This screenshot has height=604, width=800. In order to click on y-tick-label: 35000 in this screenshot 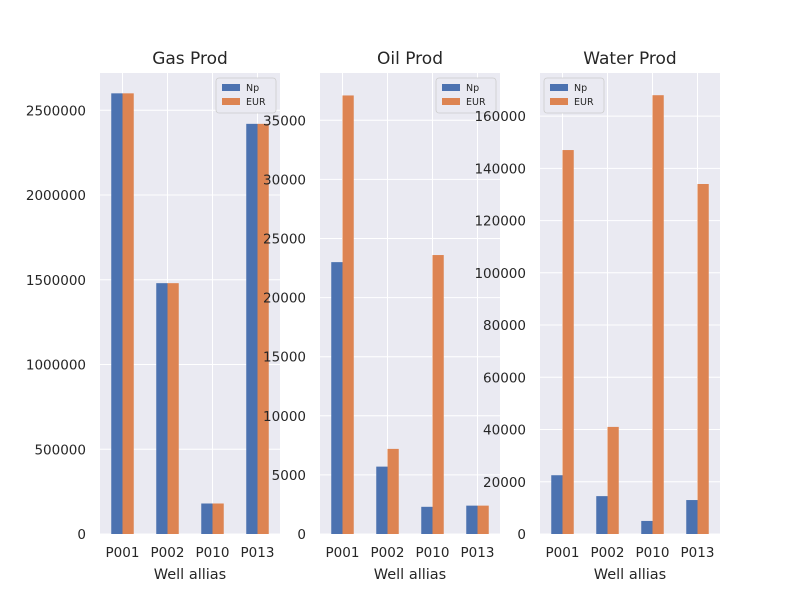, I will do `click(284, 121)`.